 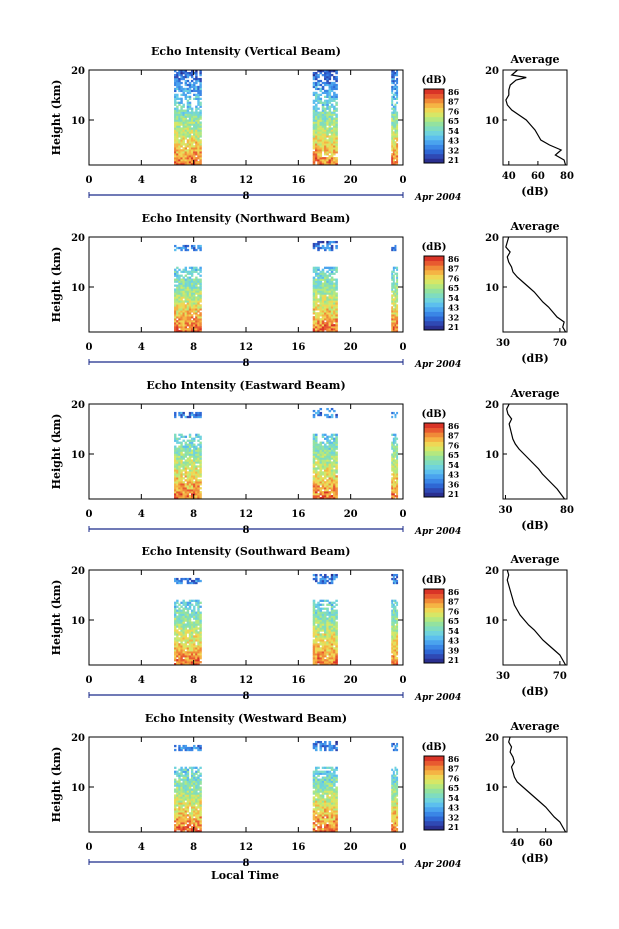 I want to click on average-y-tick-label: 20, so click(x=492, y=71).